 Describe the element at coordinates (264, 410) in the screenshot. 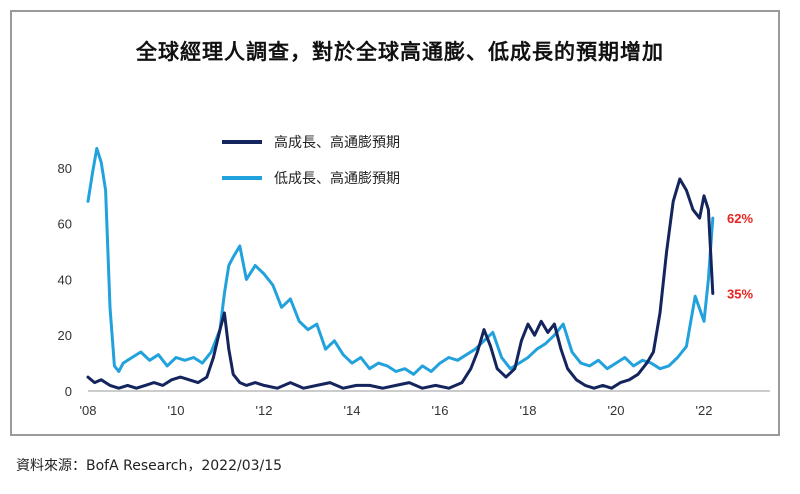

I see `x-tick-label: '12` at that location.